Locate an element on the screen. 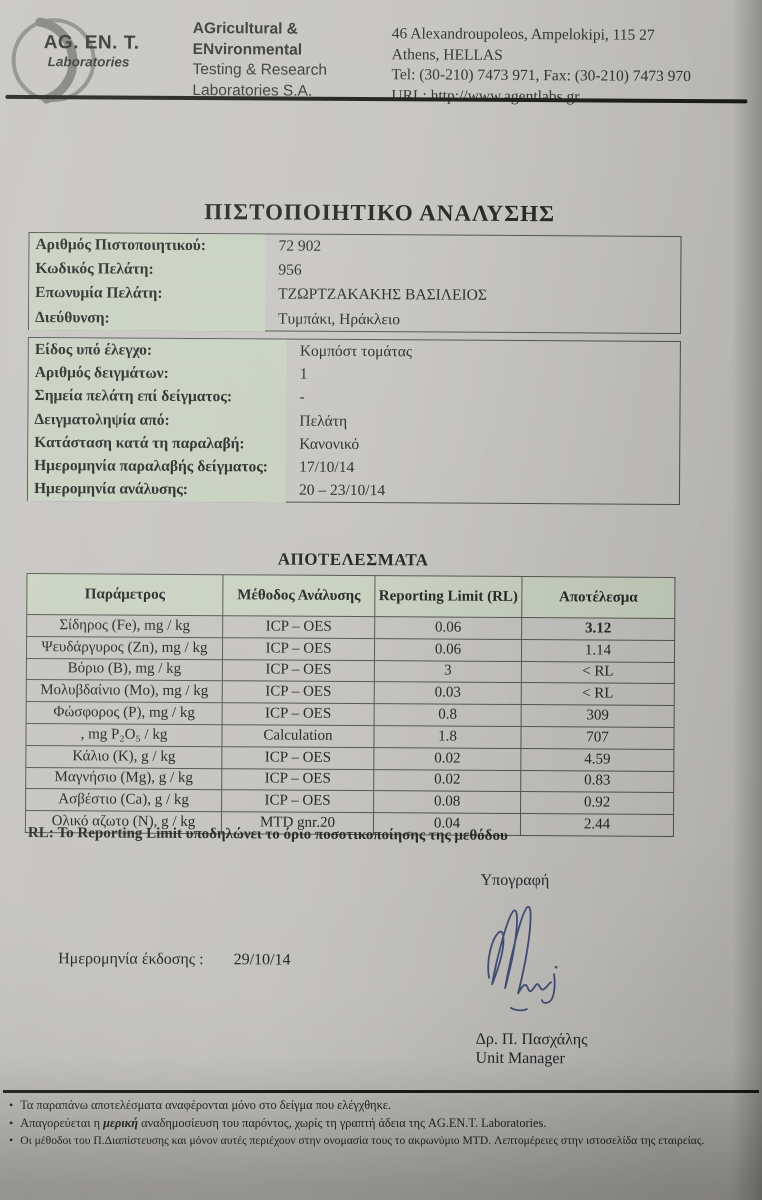  row-label: Επωνυμία Πελάτη: is located at coordinates (147, 294).